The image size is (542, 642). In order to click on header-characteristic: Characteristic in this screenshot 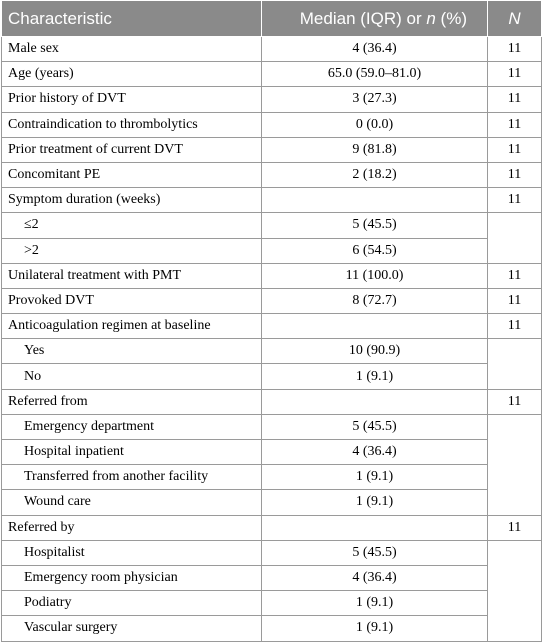, I will do `click(131, 18)`.